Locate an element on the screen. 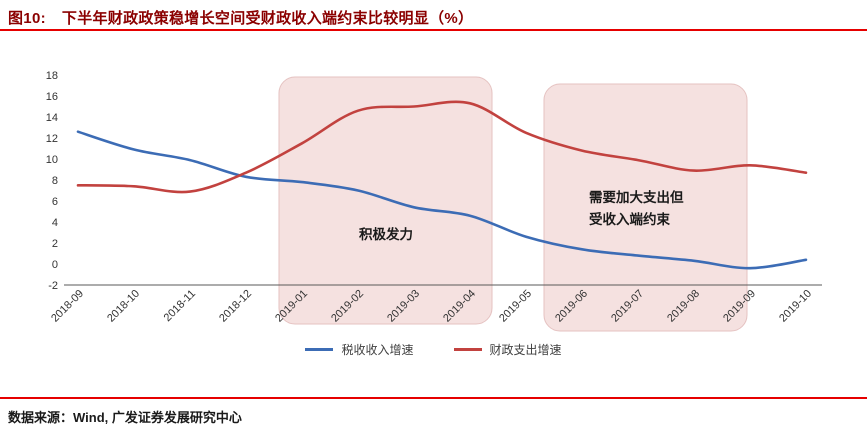 This screenshot has width=867, height=440. chart-legend: 税收收入增速 财政支出增速 is located at coordinates (433, 349).